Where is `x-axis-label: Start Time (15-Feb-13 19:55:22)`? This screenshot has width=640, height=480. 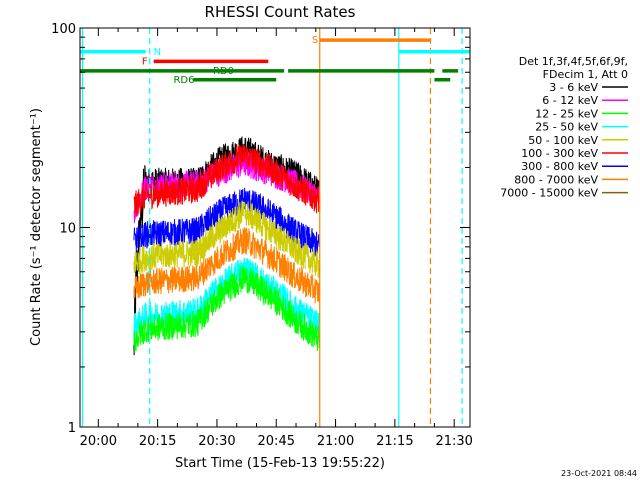
x-axis-label: Start Time (15-Feb-13 19:55:22) is located at coordinates (280, 463).